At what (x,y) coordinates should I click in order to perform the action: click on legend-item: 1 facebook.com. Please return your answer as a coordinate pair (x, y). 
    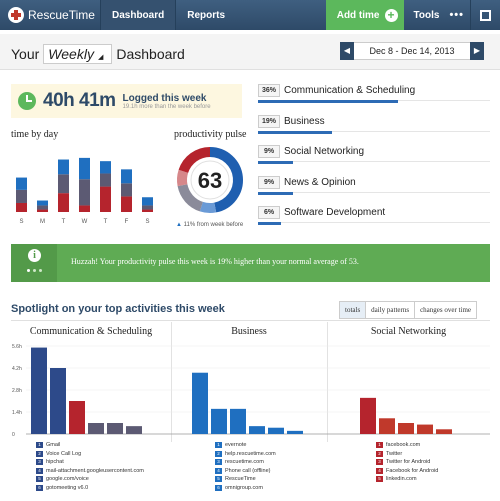
    Looking at the image, I should click on (407, 445).